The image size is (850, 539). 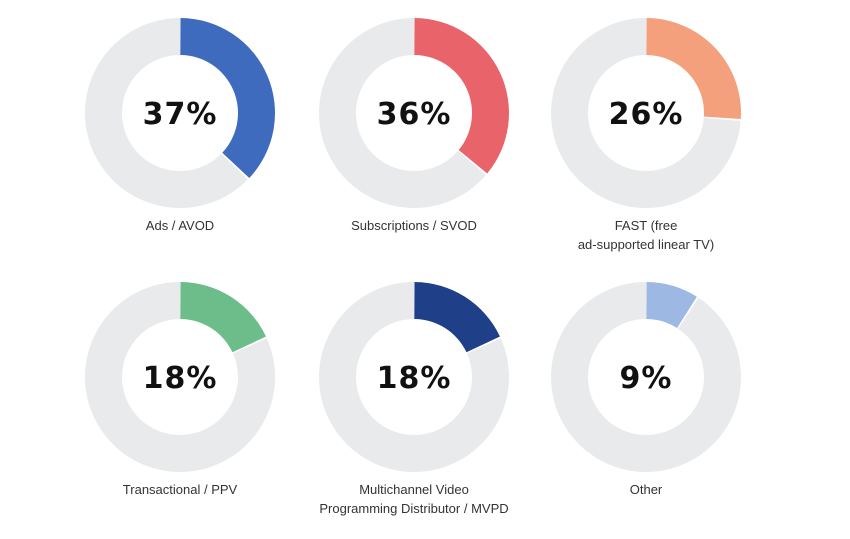 I want to click on donut-value-label: 9%, so click(x=646, y=378).